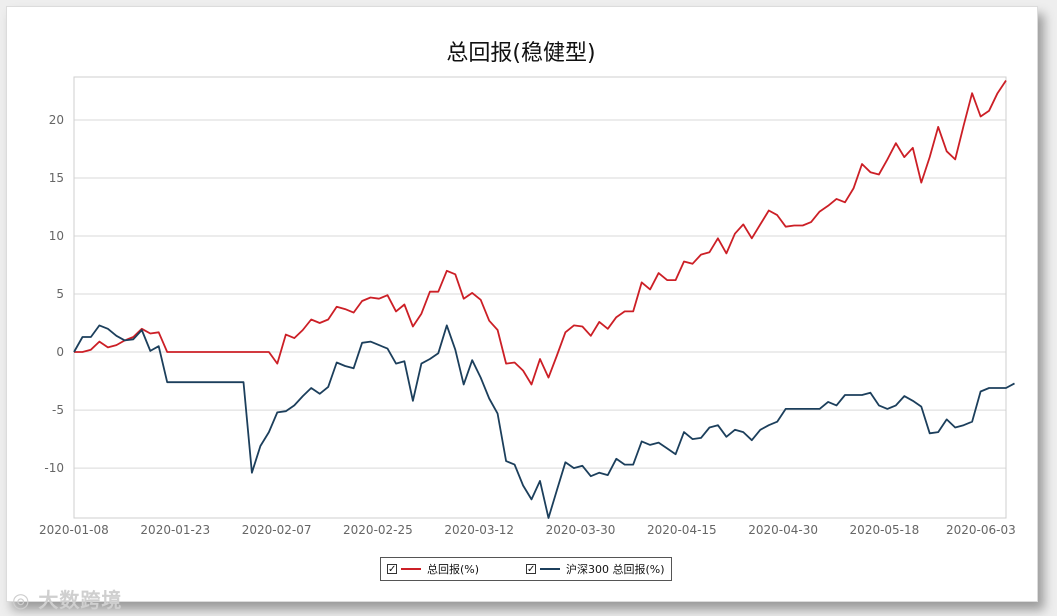  I want to click on x-tick-label: 2020-03-12, so click(479, 530).